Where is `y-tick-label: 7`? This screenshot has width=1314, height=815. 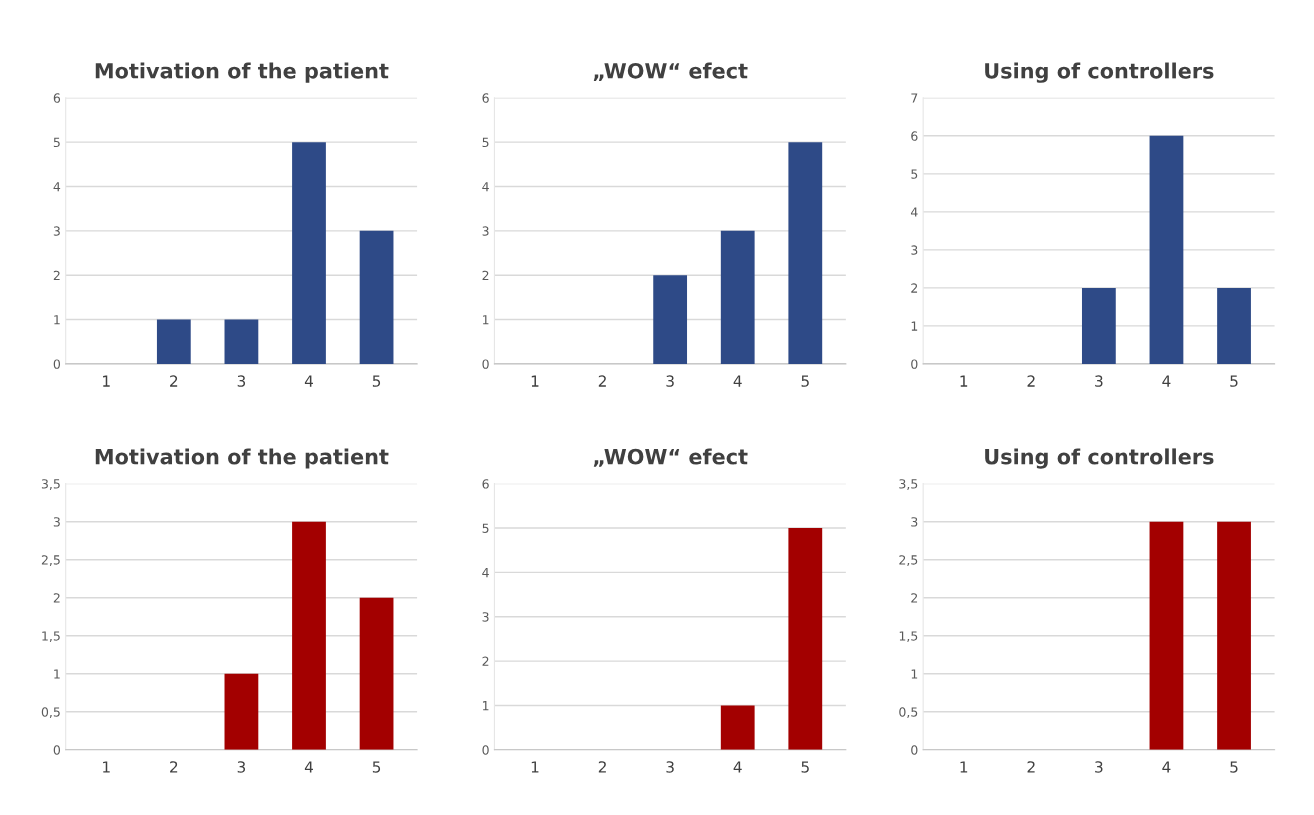 y-tick-label: 7 is located at coordinates (914, 98).